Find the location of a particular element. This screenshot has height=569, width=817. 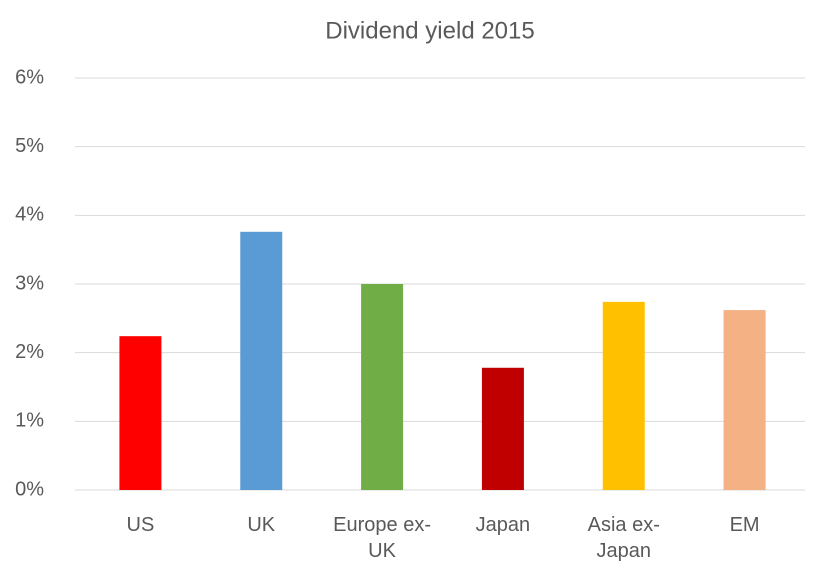

x-tick-label: EM is located at coordinates (744, 525).